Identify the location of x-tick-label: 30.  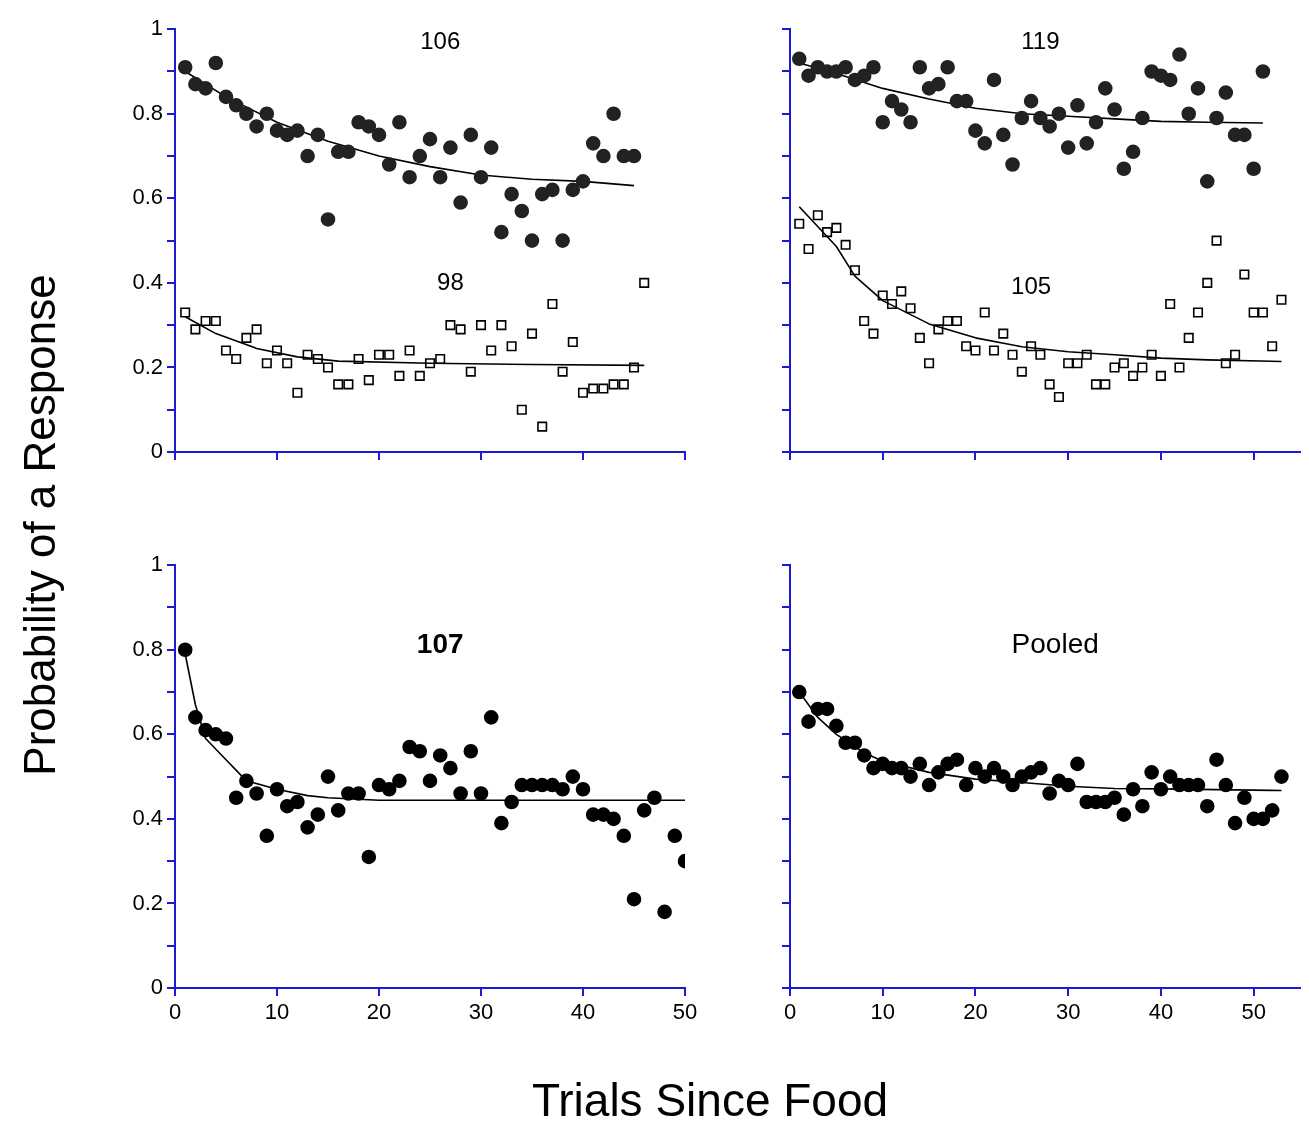
(1068, 1012).